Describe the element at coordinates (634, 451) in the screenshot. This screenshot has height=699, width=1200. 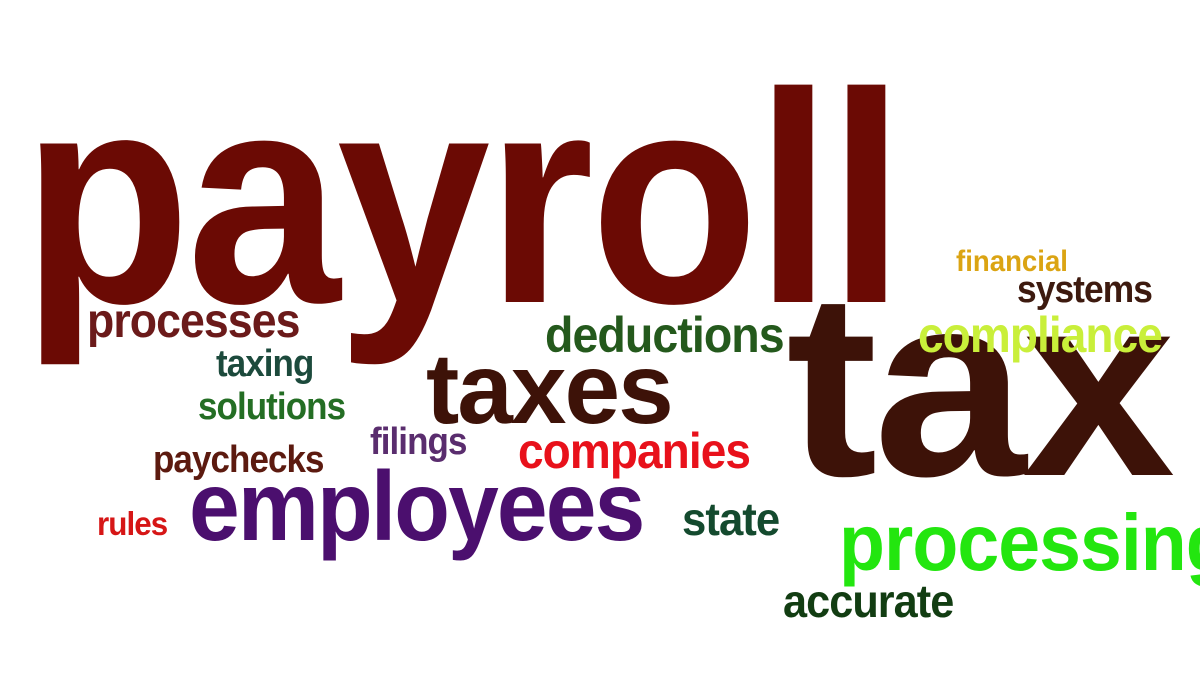
I see `word-companies: companies` at that location.